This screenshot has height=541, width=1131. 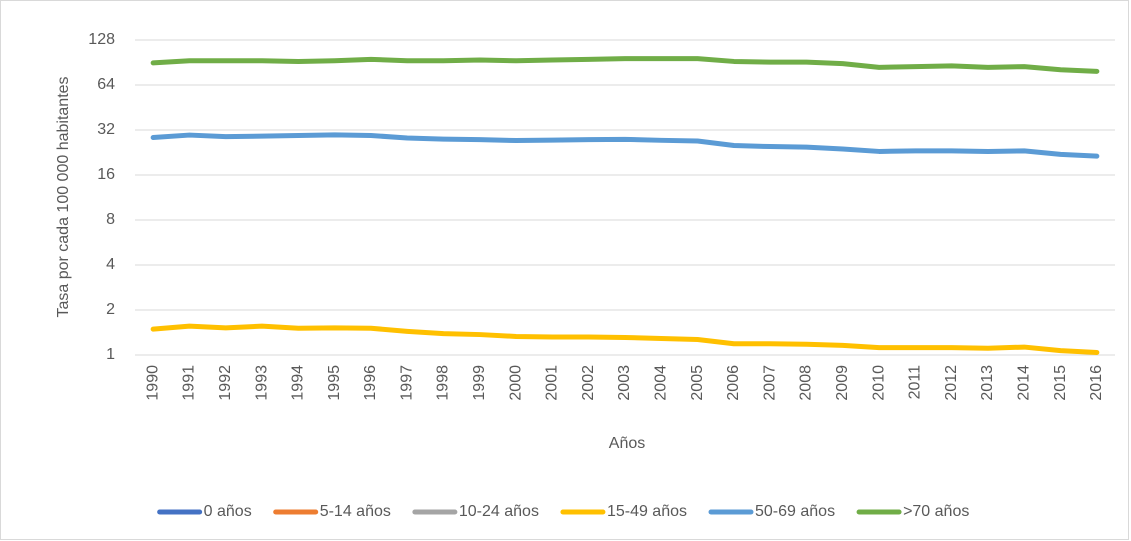 I want to click on y-tick-label: 2, so click(x=110, y=309).